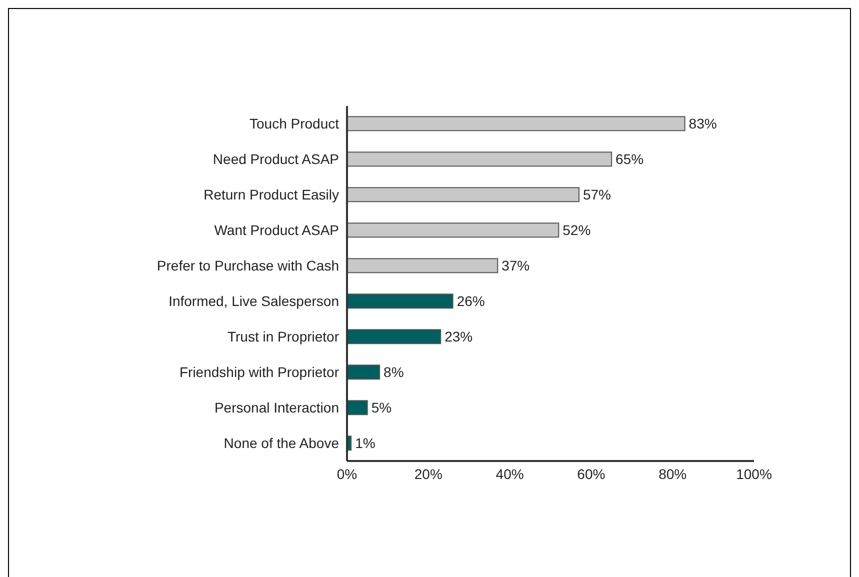  Describe the element at coordinates (247, 266) in the screenshot. I see `y-tick-label: Prefer to Purchase with Cash` at that location.